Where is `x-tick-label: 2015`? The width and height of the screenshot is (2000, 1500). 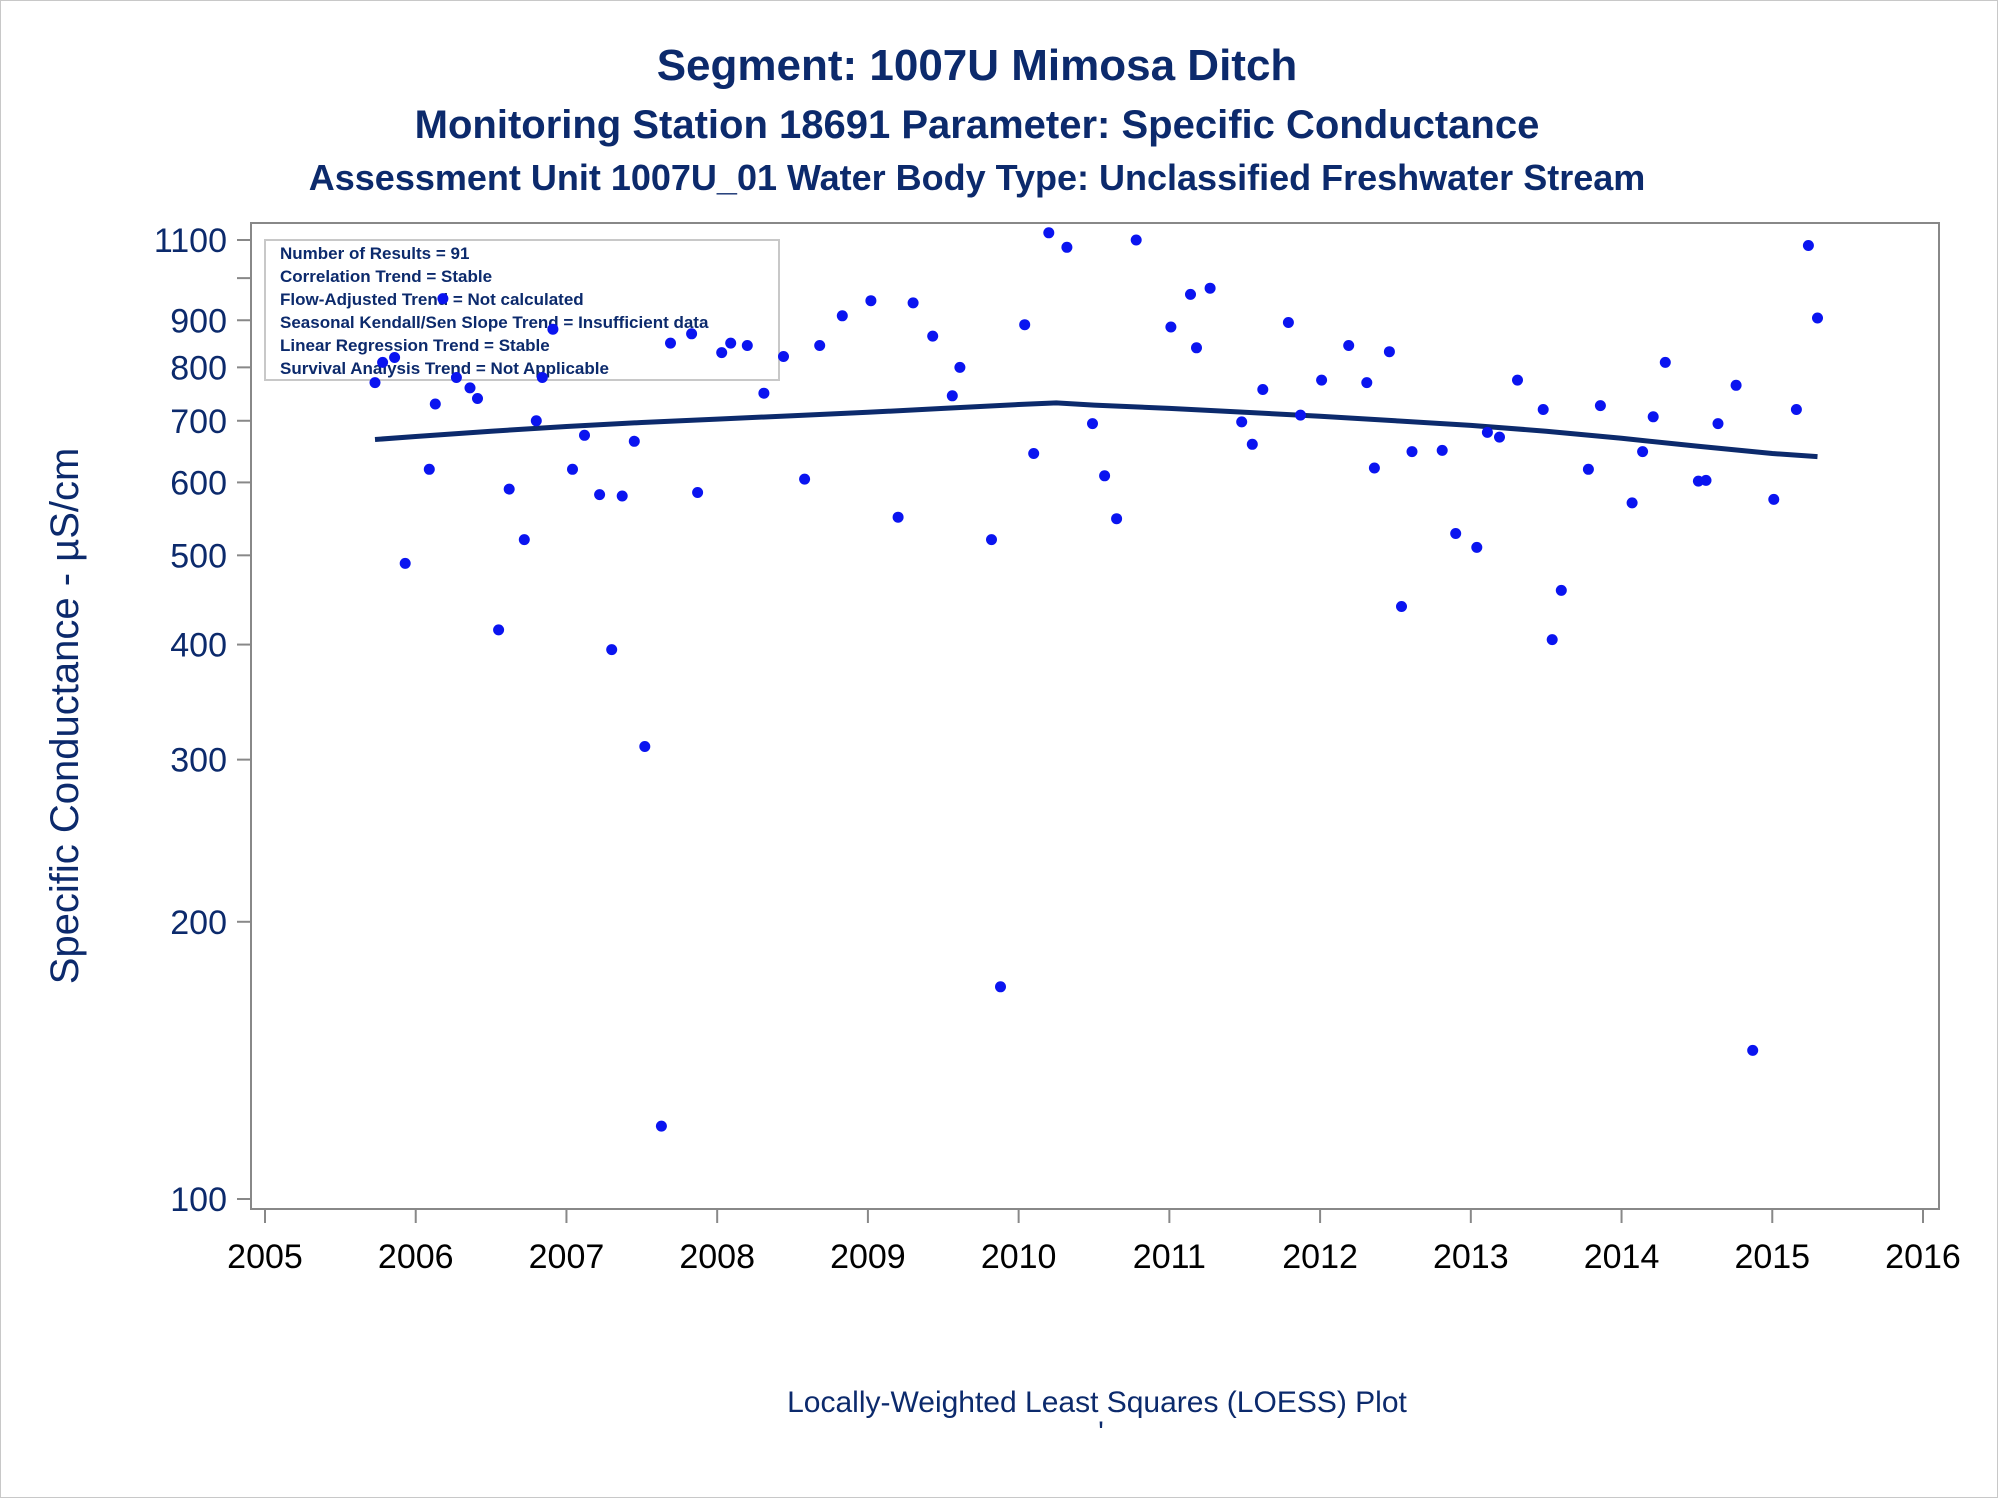
x-tick-label: 2015 is located at coordinates (1772, 1257).